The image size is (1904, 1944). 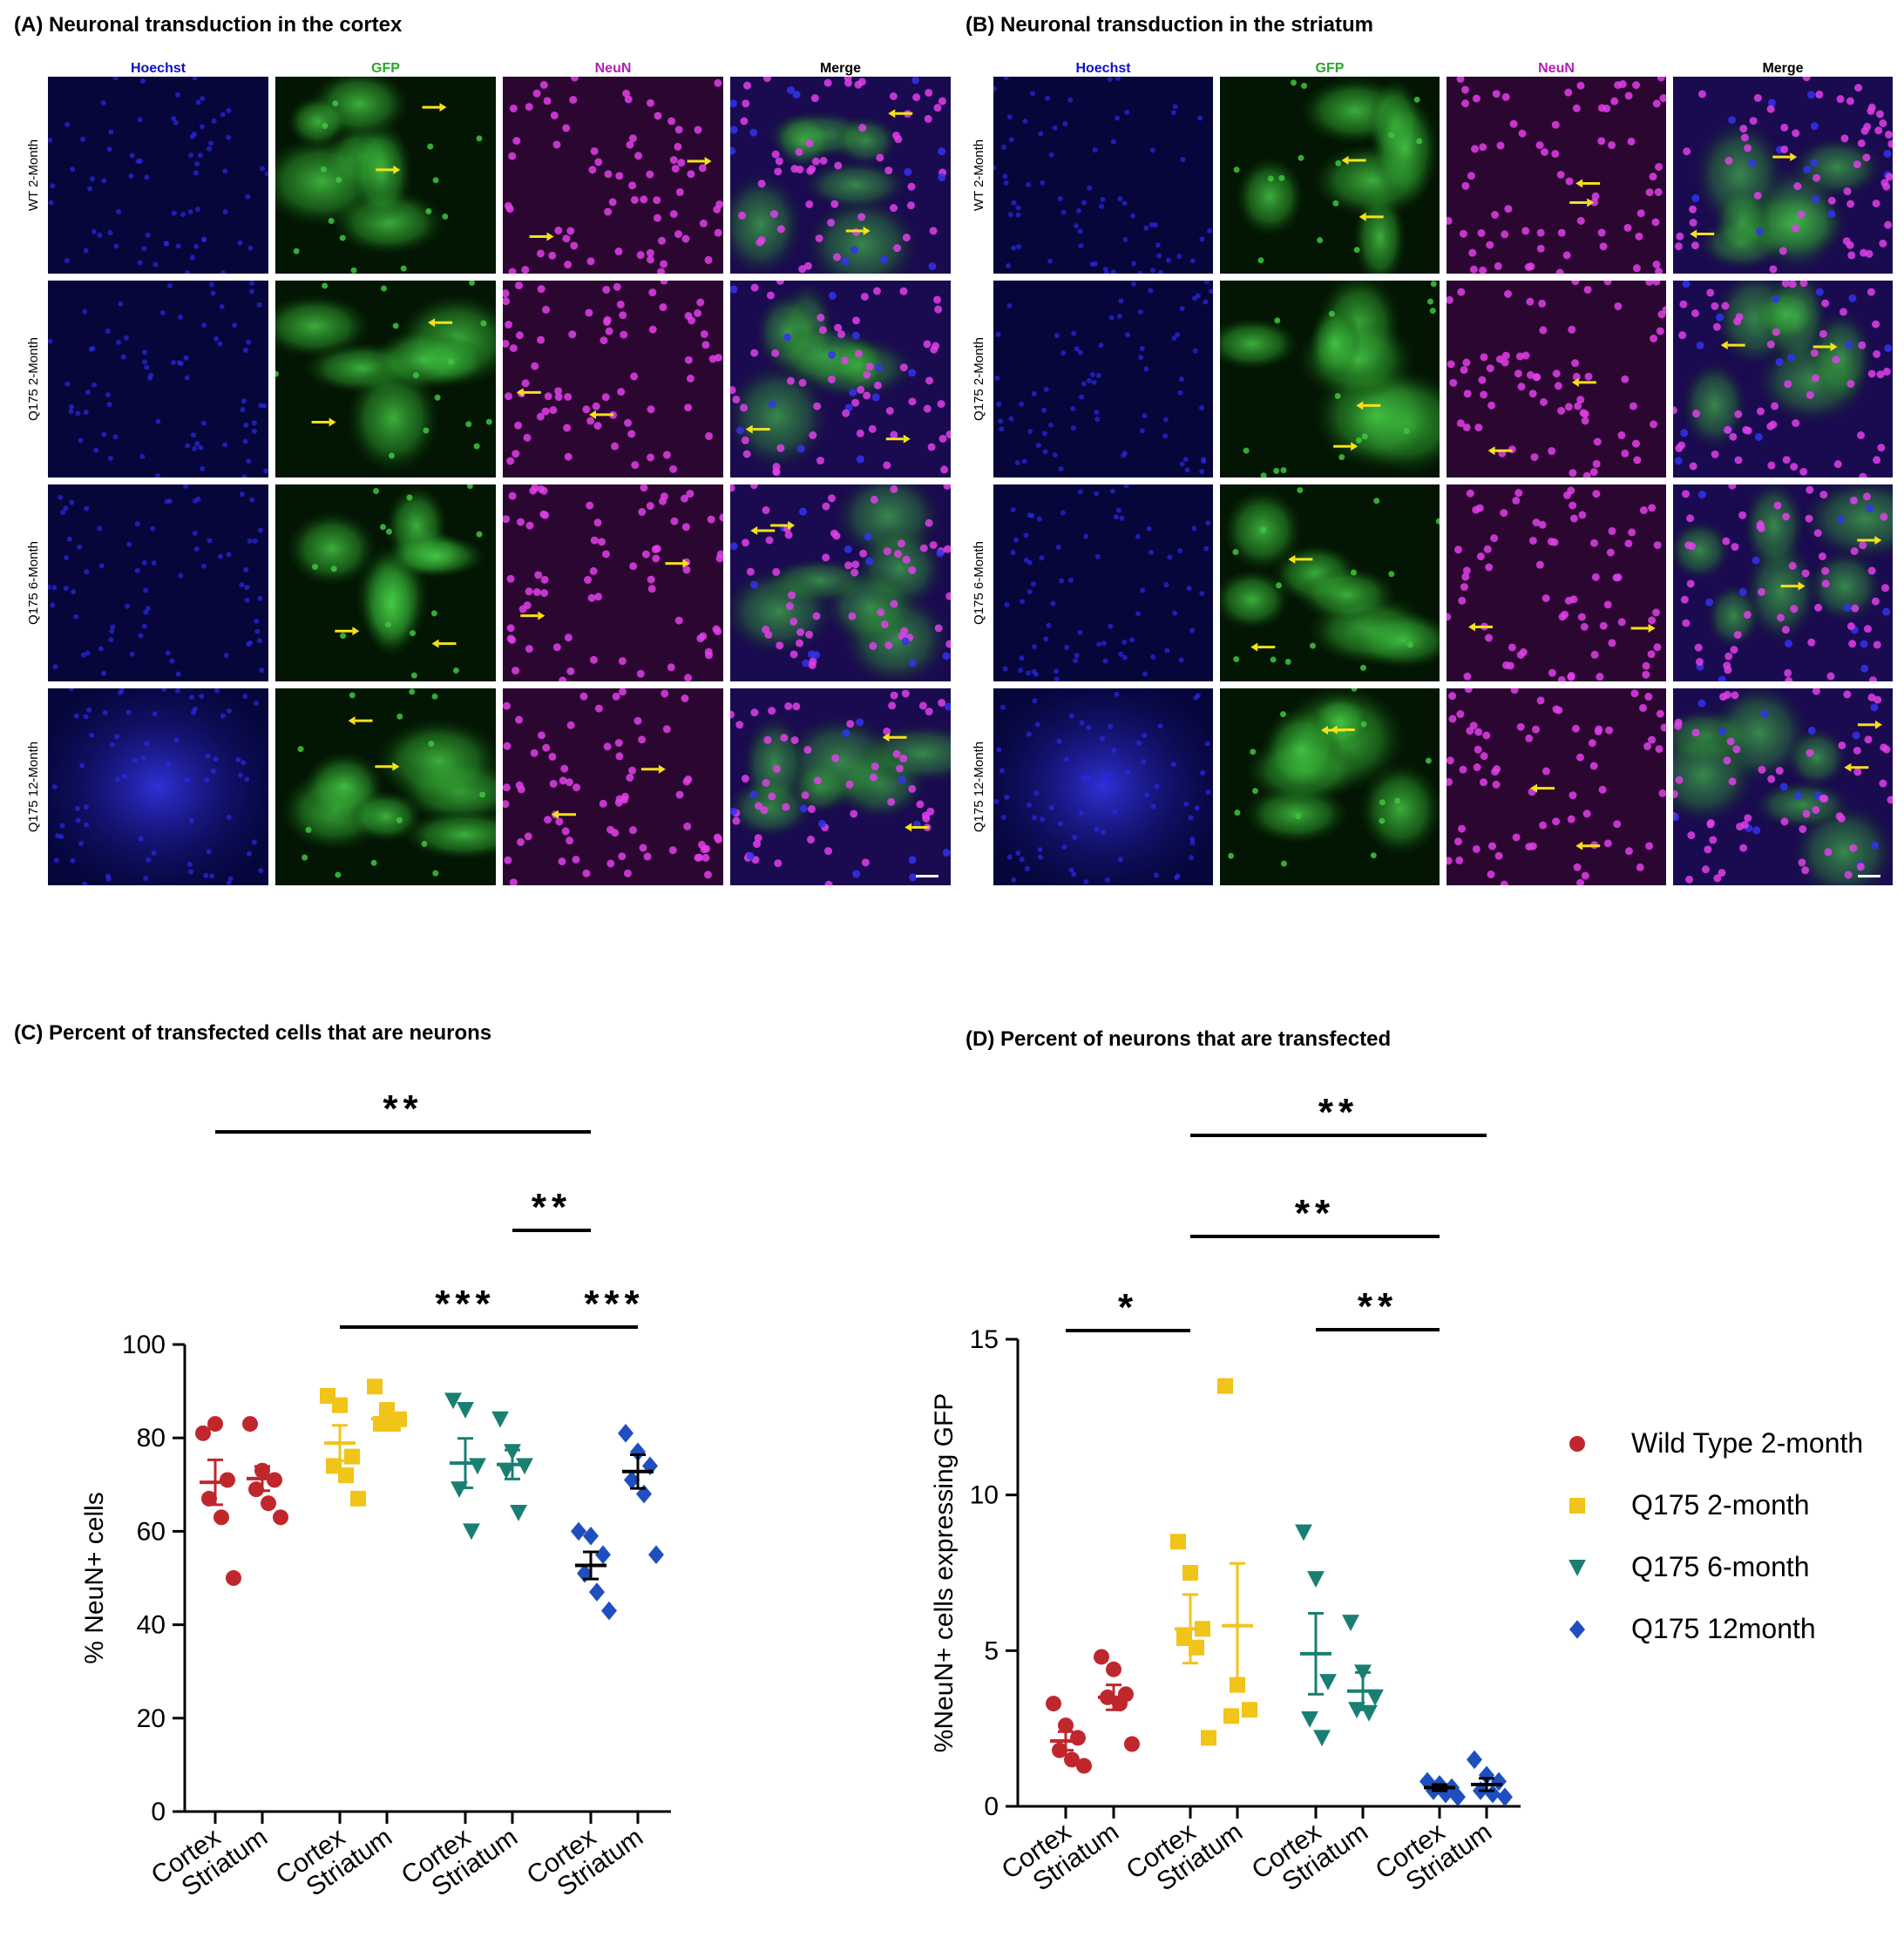 What do you see at coordinates (1747, 1443) in the screenshot?
I see `legend-label: Wild Type 2-month` at bounding box center [1747, 1443].